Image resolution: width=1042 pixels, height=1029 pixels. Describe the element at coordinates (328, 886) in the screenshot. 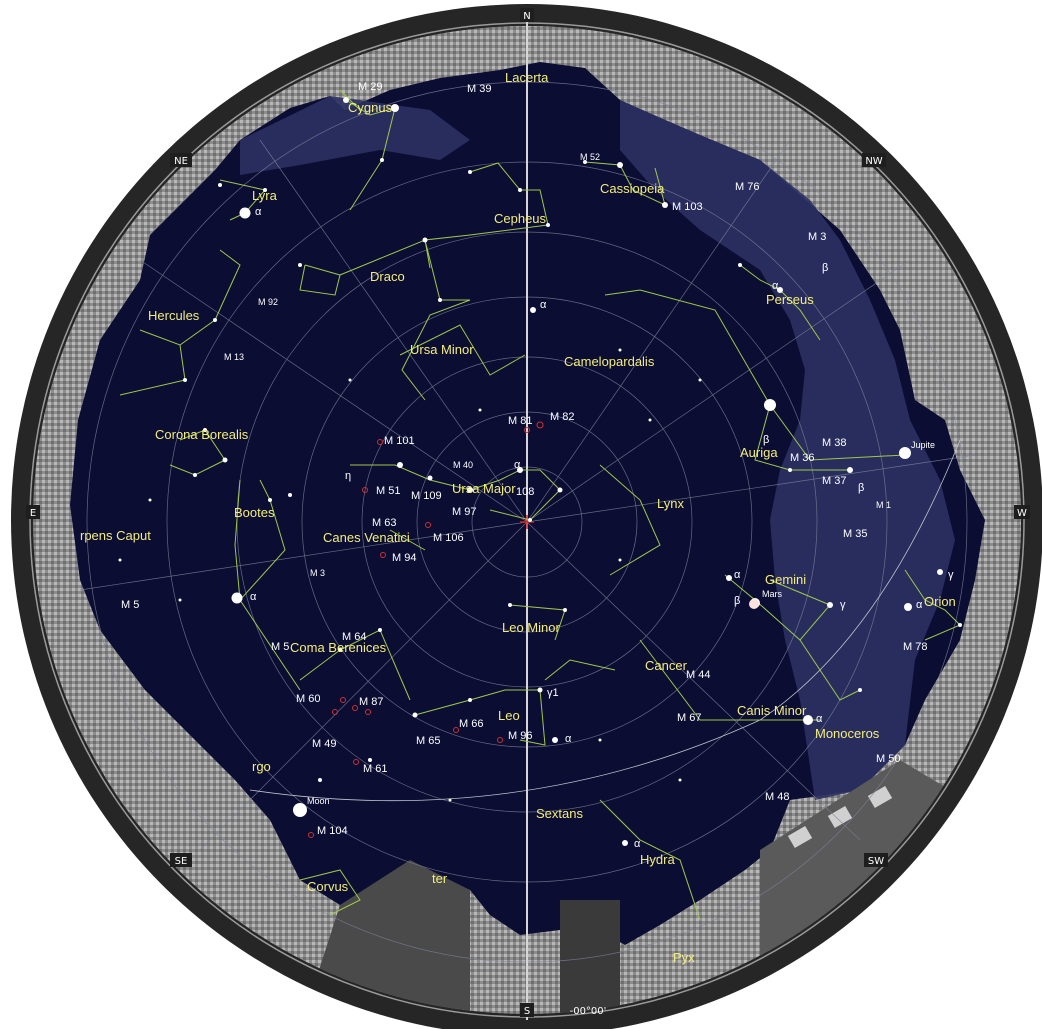

I see `constellation-corvus: Corvus` at that location.